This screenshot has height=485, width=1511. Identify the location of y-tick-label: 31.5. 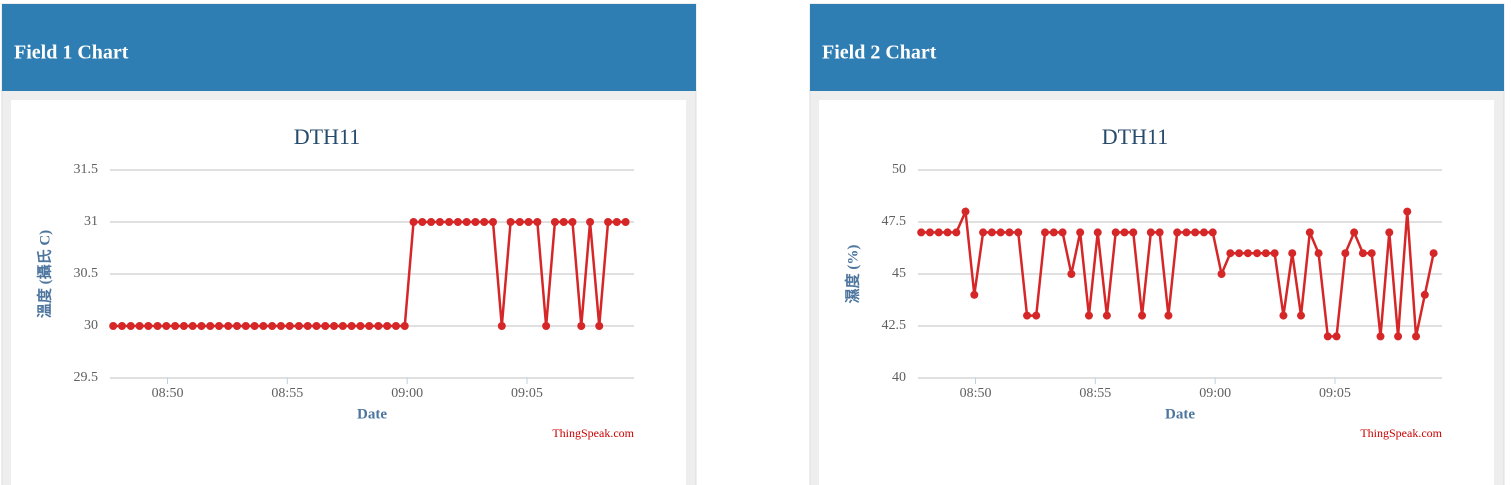
(86, 169).